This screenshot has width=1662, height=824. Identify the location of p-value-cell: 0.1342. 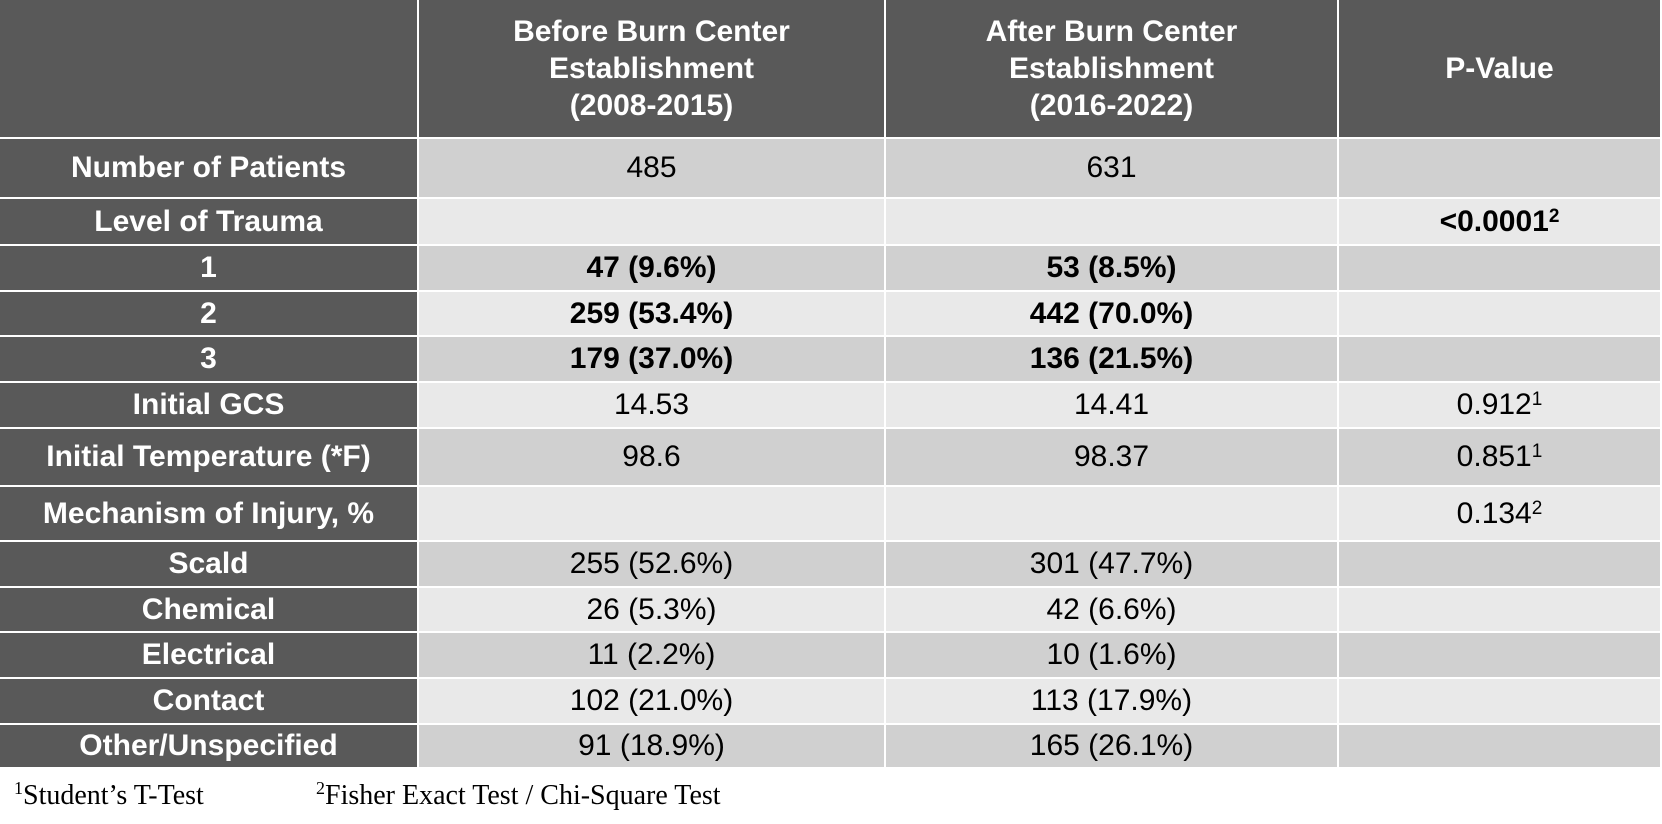
(1500, 514).